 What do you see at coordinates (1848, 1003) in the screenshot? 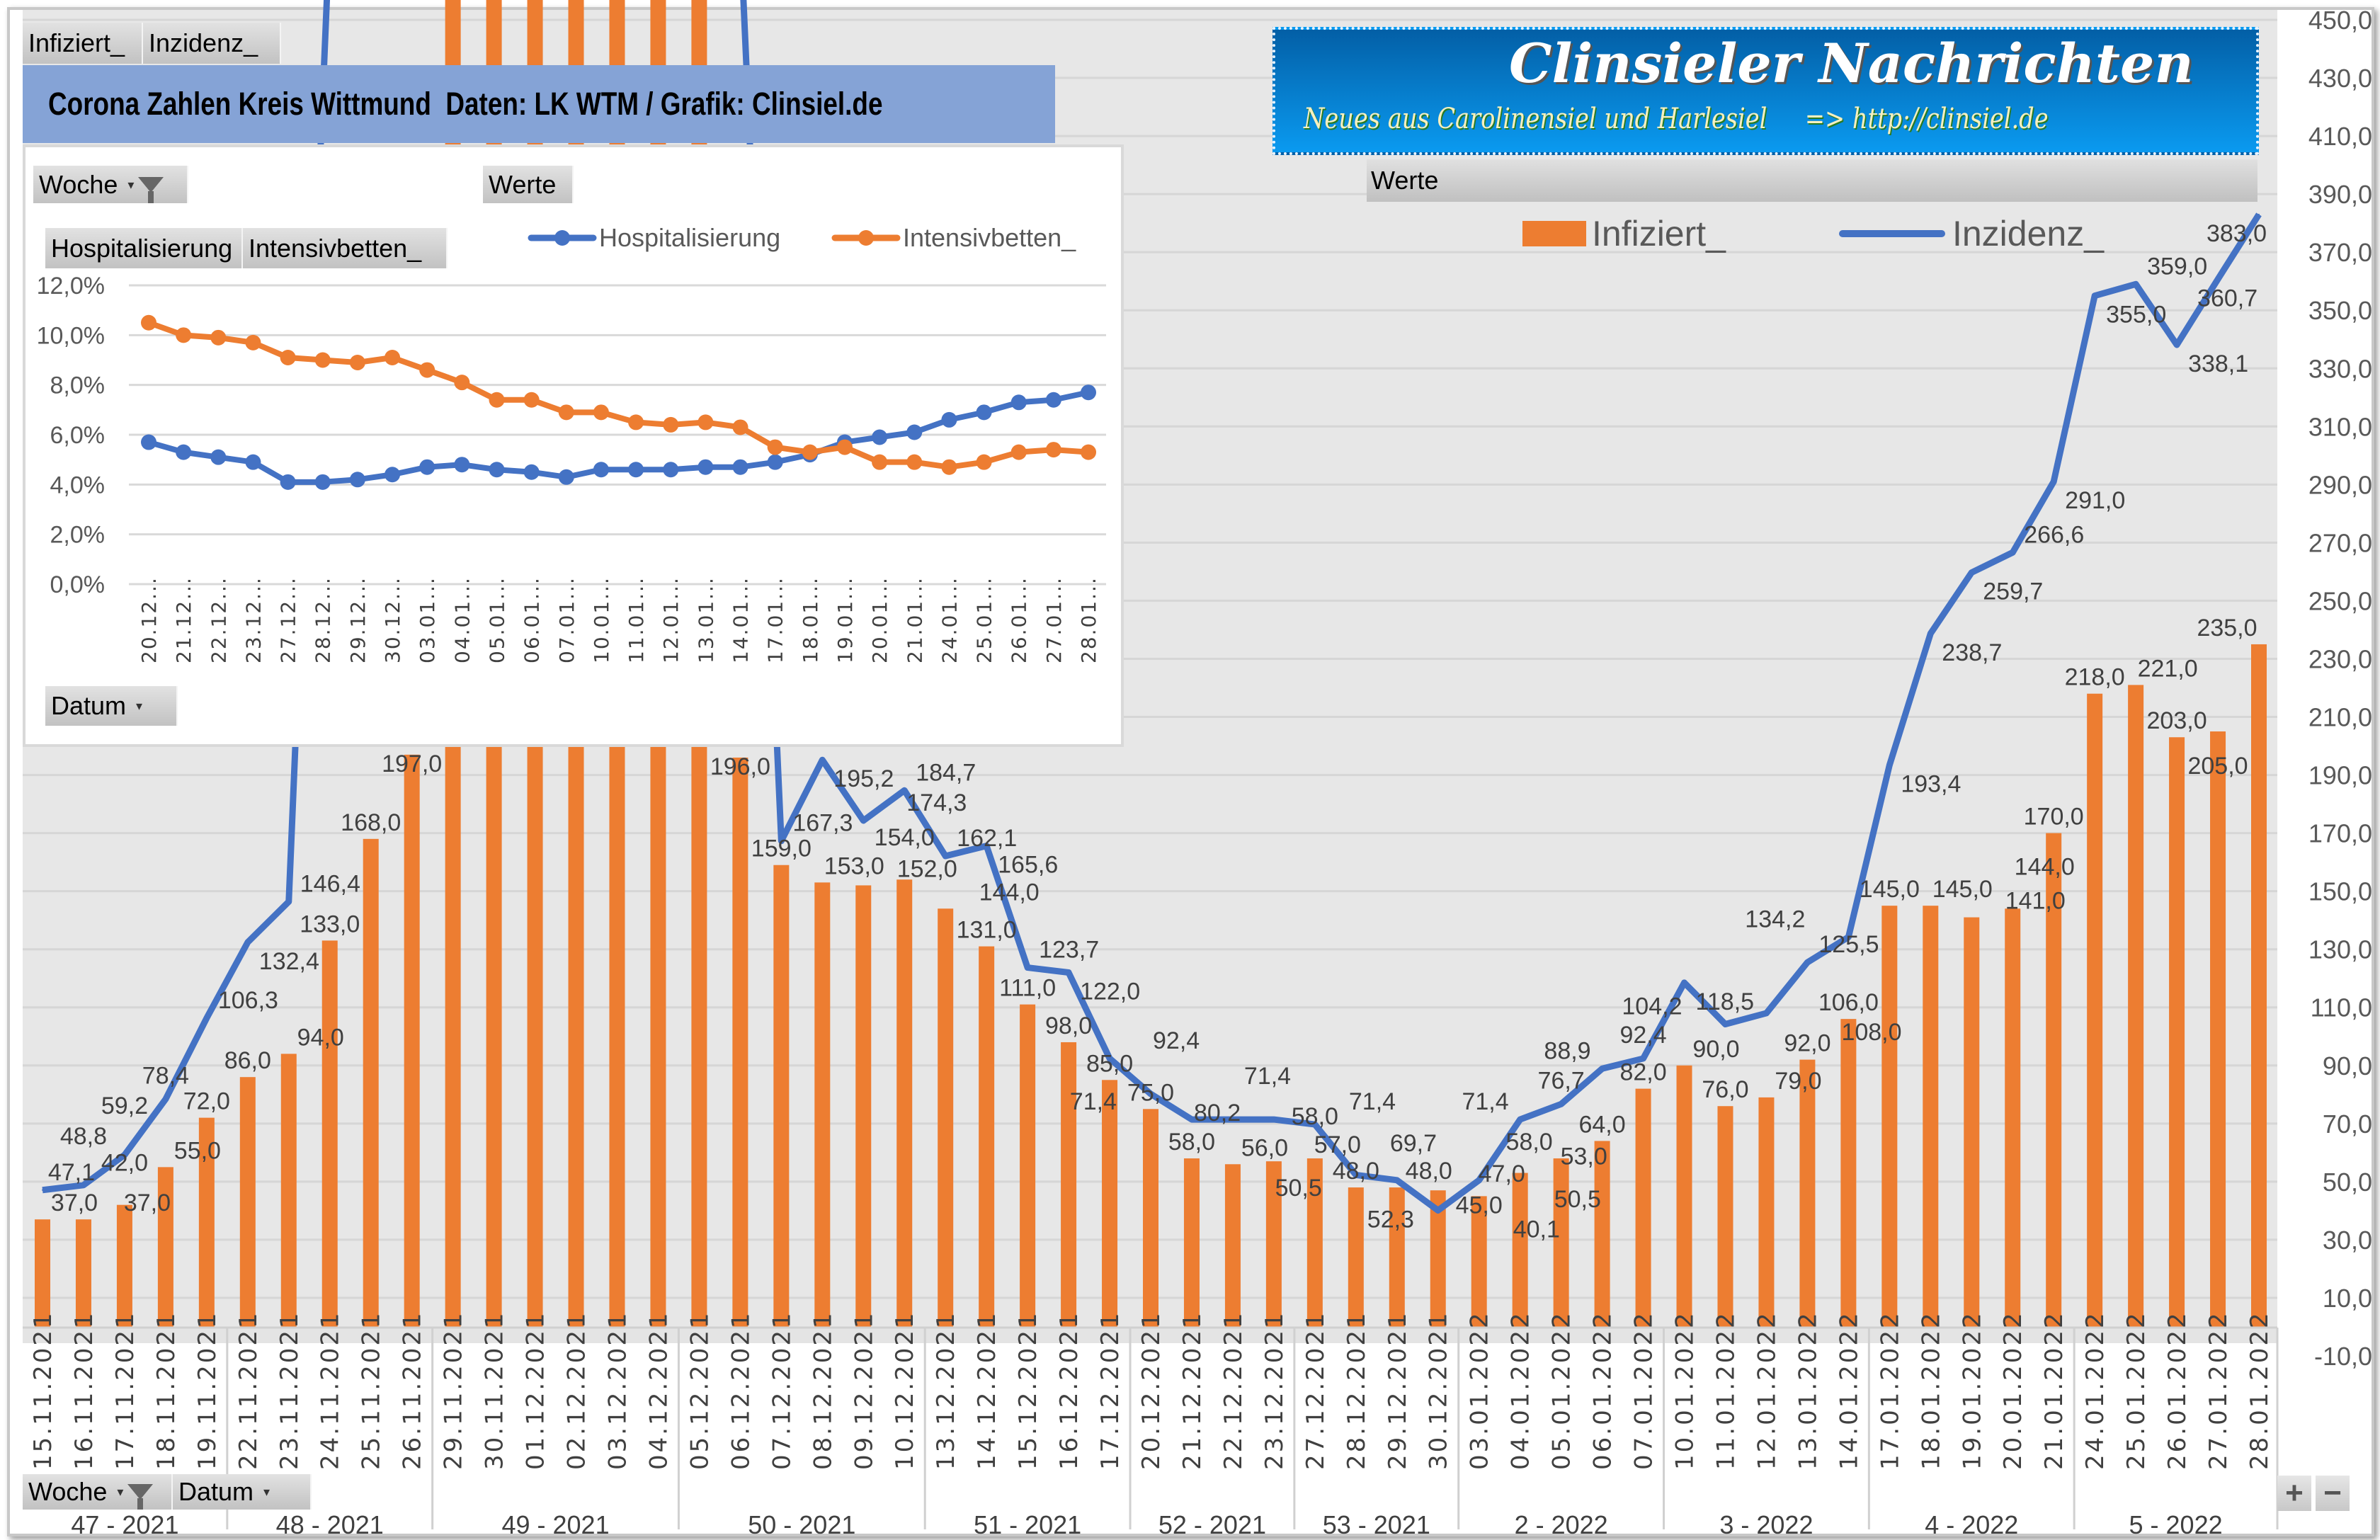
I see `bar-data-label: 106,0` at bounding box center [1848, 1003].